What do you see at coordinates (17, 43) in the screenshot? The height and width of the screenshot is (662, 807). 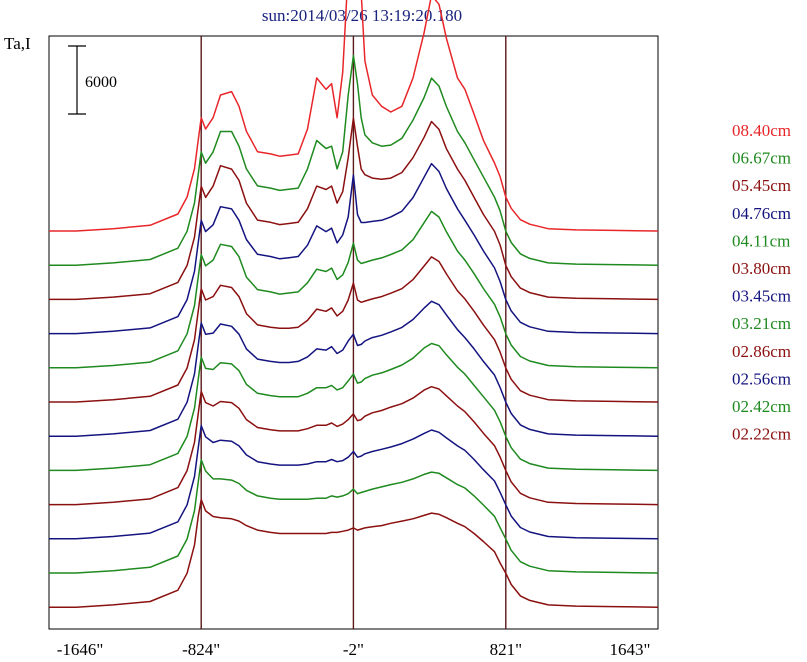 I see `y-axis-label: Ta,I` at bounding box center [17, 43].